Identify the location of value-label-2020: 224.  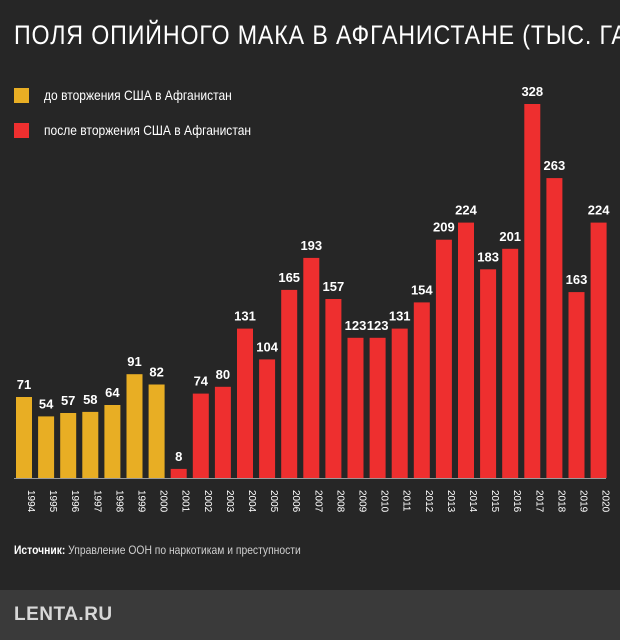
(599, 210).